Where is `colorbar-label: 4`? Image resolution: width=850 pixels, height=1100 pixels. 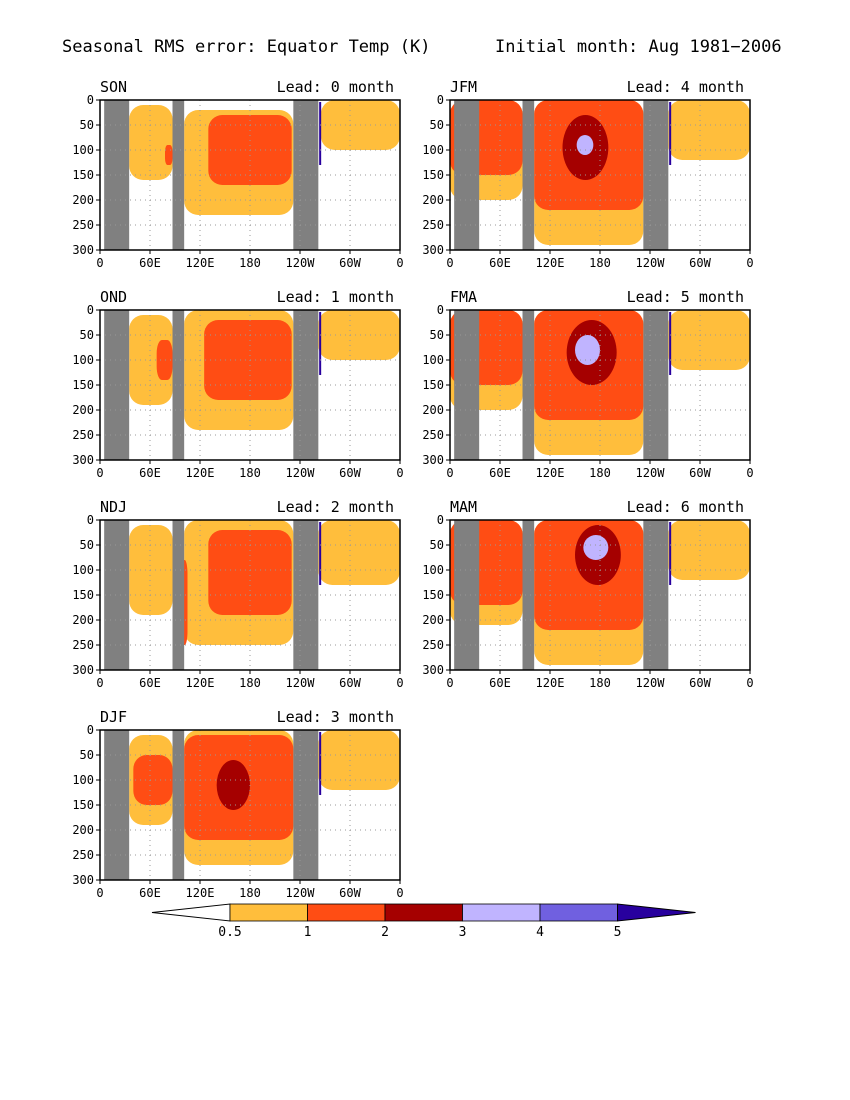 colorbar-label: 4 is located at coordinates (540, 932).